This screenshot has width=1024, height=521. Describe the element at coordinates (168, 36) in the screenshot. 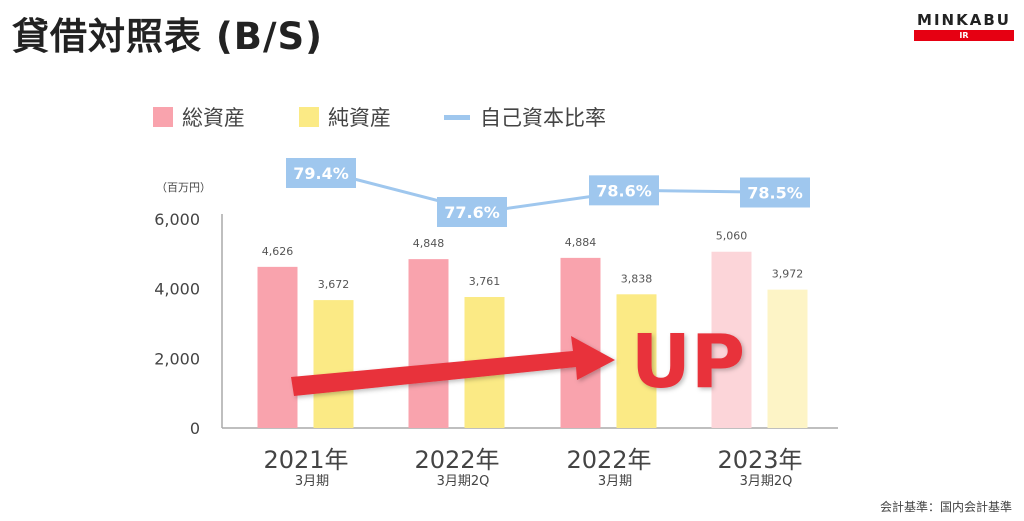

I see `page-title: 貸借対照表 (B/S)` at that location.